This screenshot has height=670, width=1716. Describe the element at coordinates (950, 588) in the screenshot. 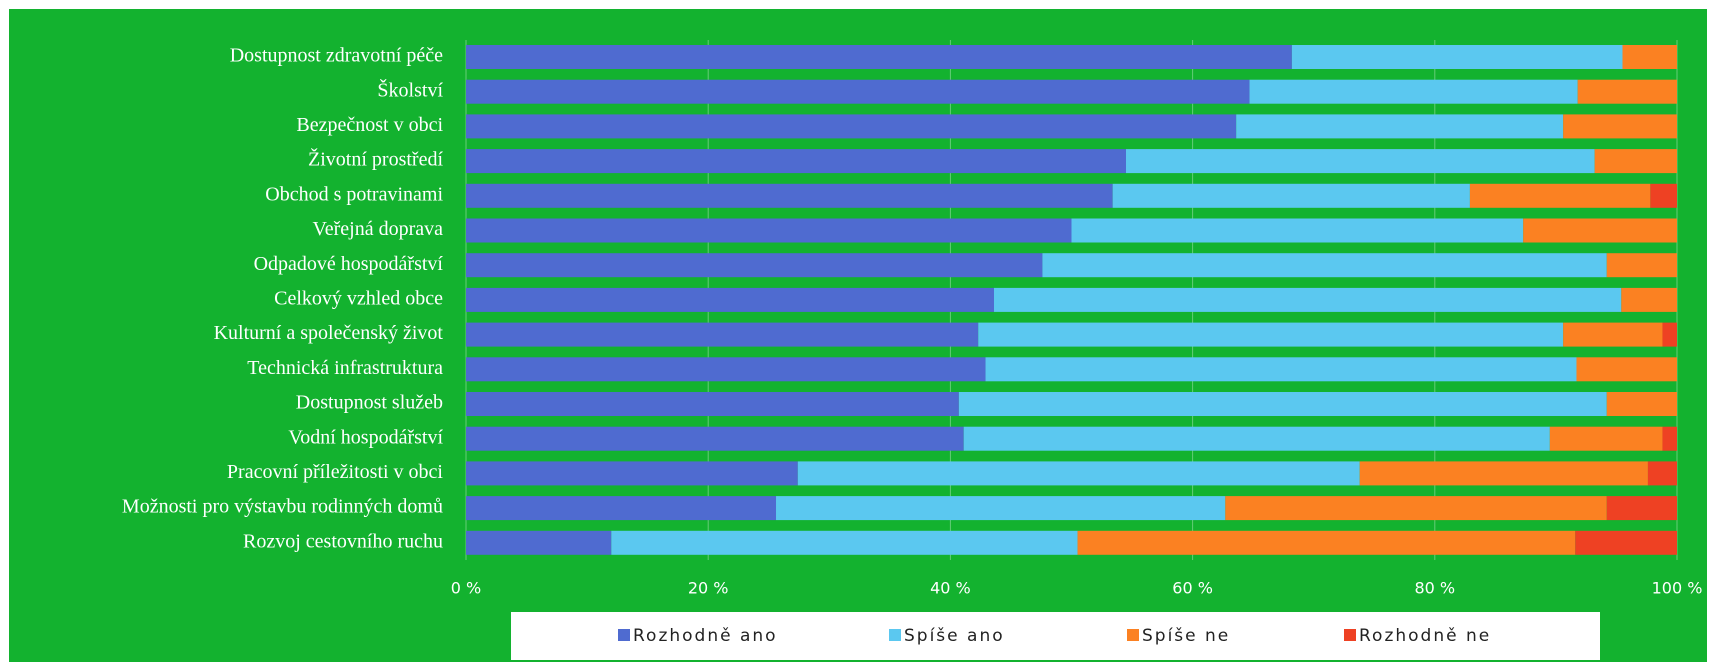

I see `x-tick-label: 40 %` at that location.